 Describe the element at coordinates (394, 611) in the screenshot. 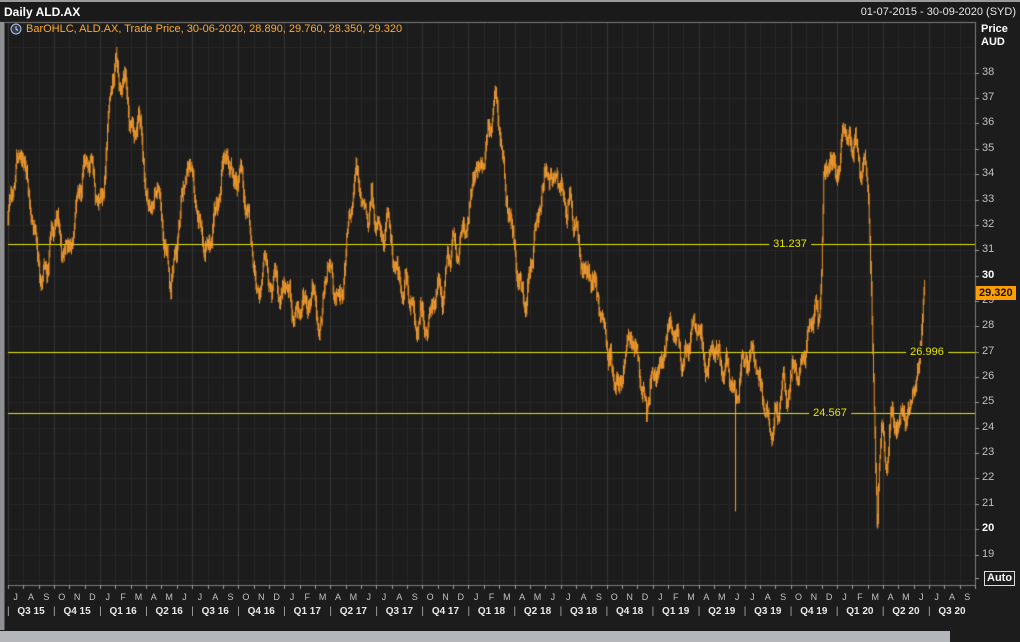

I see `quarter-label: | Q3 17` at that location.